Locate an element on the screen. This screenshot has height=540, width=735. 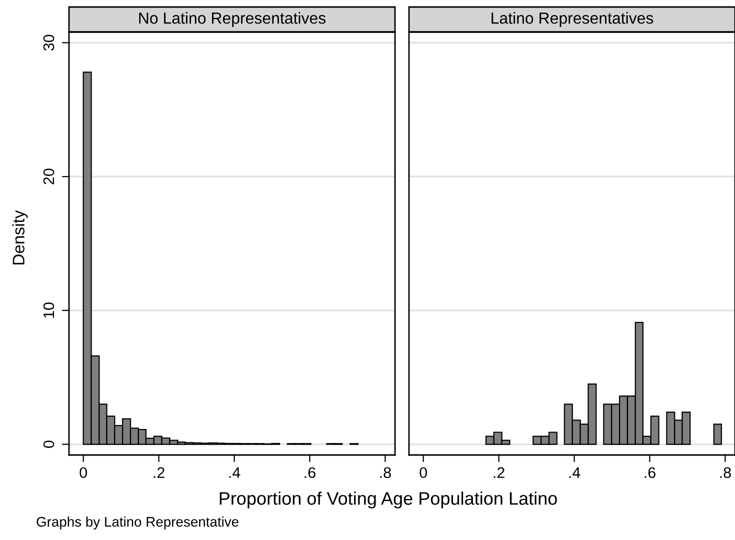
y-tick-label: 10 is located at coordinates (48, 310).